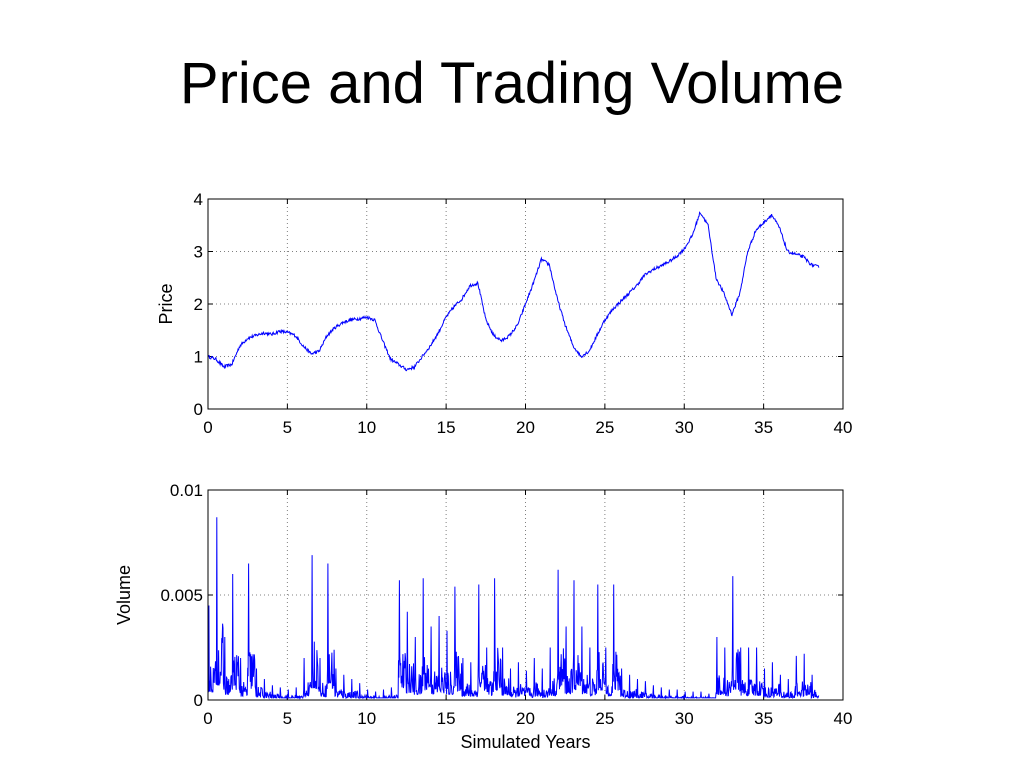  What do you see at coordinates (198, 409) in the screenshot?
I see `price-y-tick-label: 0` at bounding box center [198, 409].